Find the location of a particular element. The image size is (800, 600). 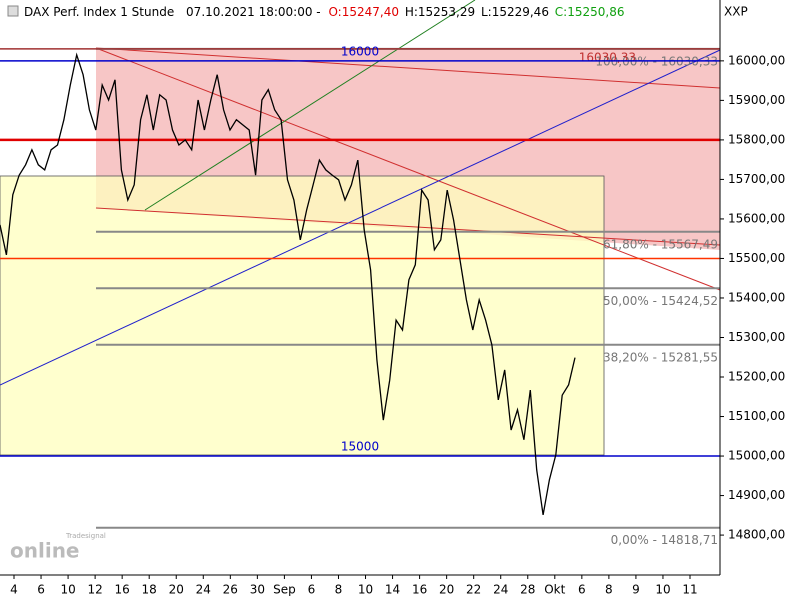

y-tick-label: 15500,00 is located at coordinates (756, 258).